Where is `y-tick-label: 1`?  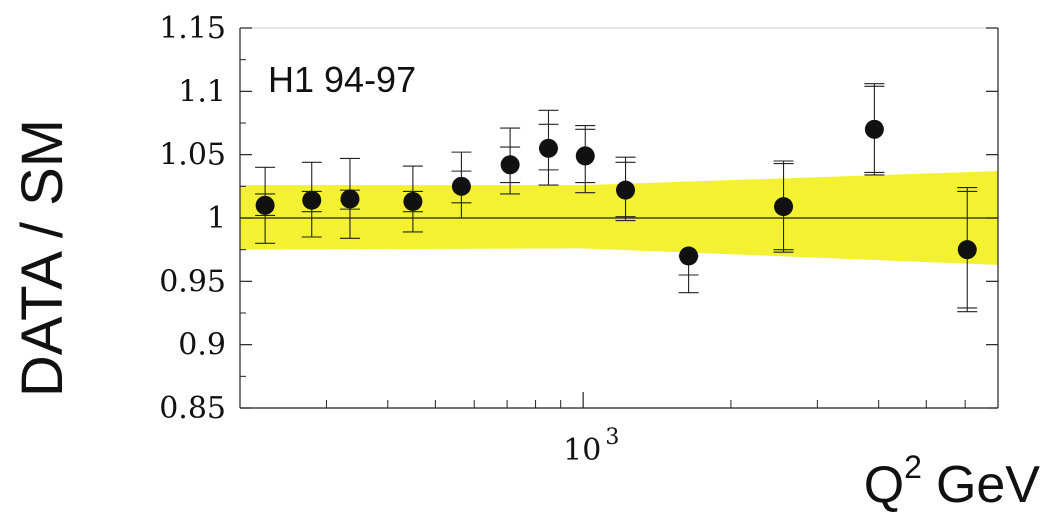
y-tick-label: 1 is located at coordinates (216, 218).